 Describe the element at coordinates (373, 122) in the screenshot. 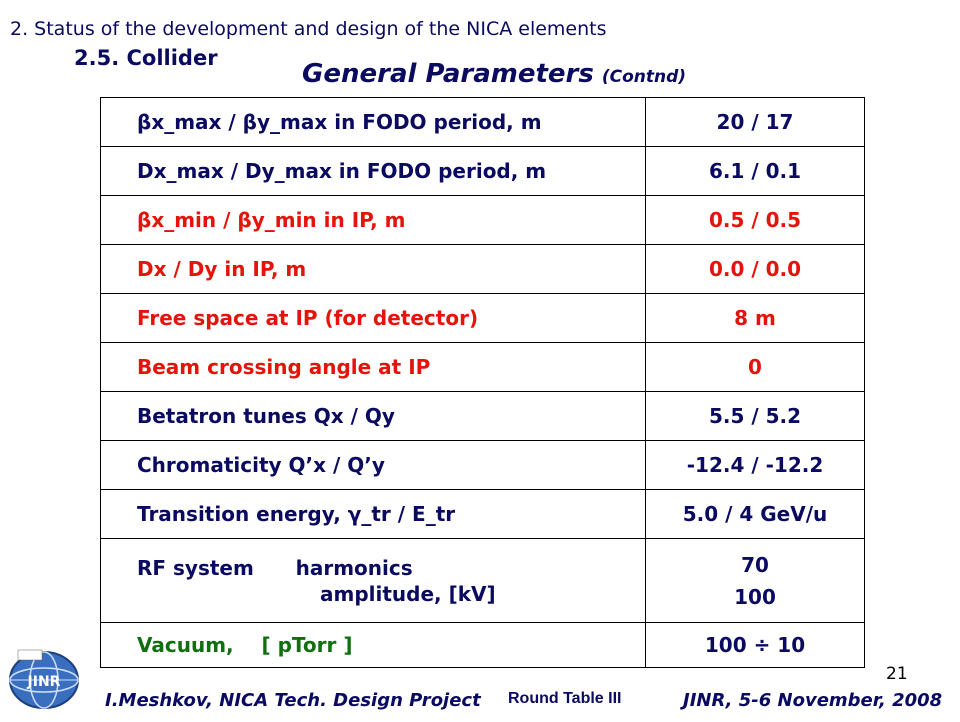

I see `row-label: βx_max / βy_max in FODO period, m` at that location.